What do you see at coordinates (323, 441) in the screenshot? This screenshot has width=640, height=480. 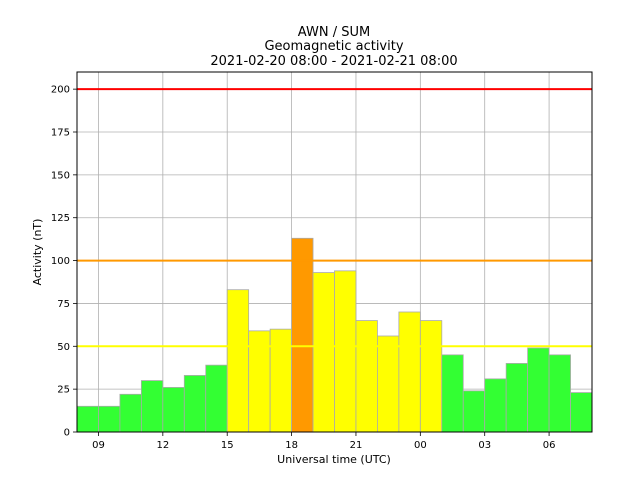 I see `x-axis-ticks: 09 12 15 18 21 00 03 06` at bounding box center [323, 441].